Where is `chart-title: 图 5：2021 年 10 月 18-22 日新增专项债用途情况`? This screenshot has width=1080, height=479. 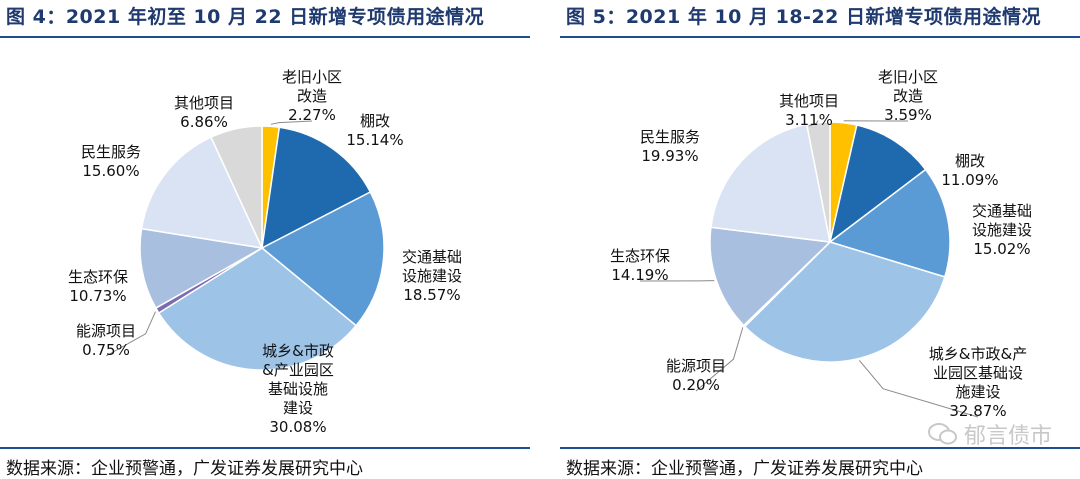
chart-title: 图 5：2021 年 10 月 18-22 日新增专项债用途情况 is located at coordinates (803, 15).